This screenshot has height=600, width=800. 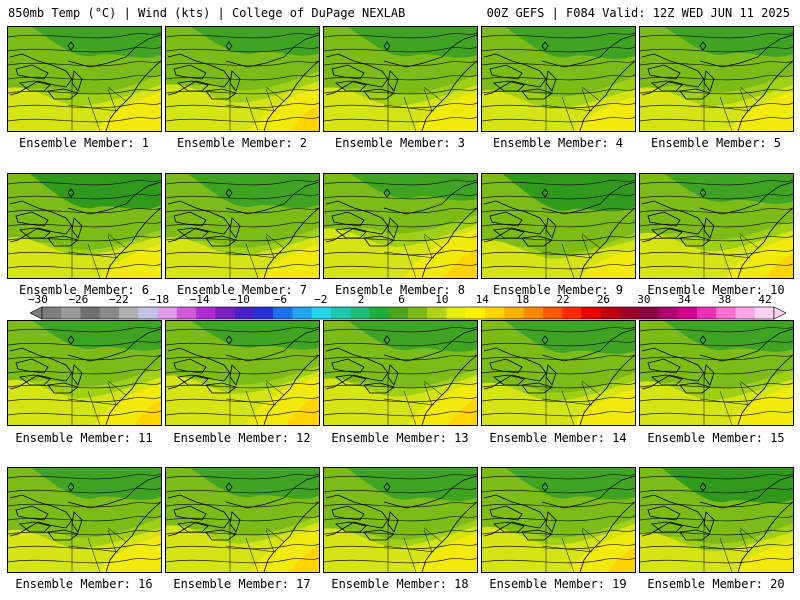 What do you see at coordinates (38, 299) in the screenshot?
I see `colorbar-tick-label: −30` at bounding box center [38, 299].